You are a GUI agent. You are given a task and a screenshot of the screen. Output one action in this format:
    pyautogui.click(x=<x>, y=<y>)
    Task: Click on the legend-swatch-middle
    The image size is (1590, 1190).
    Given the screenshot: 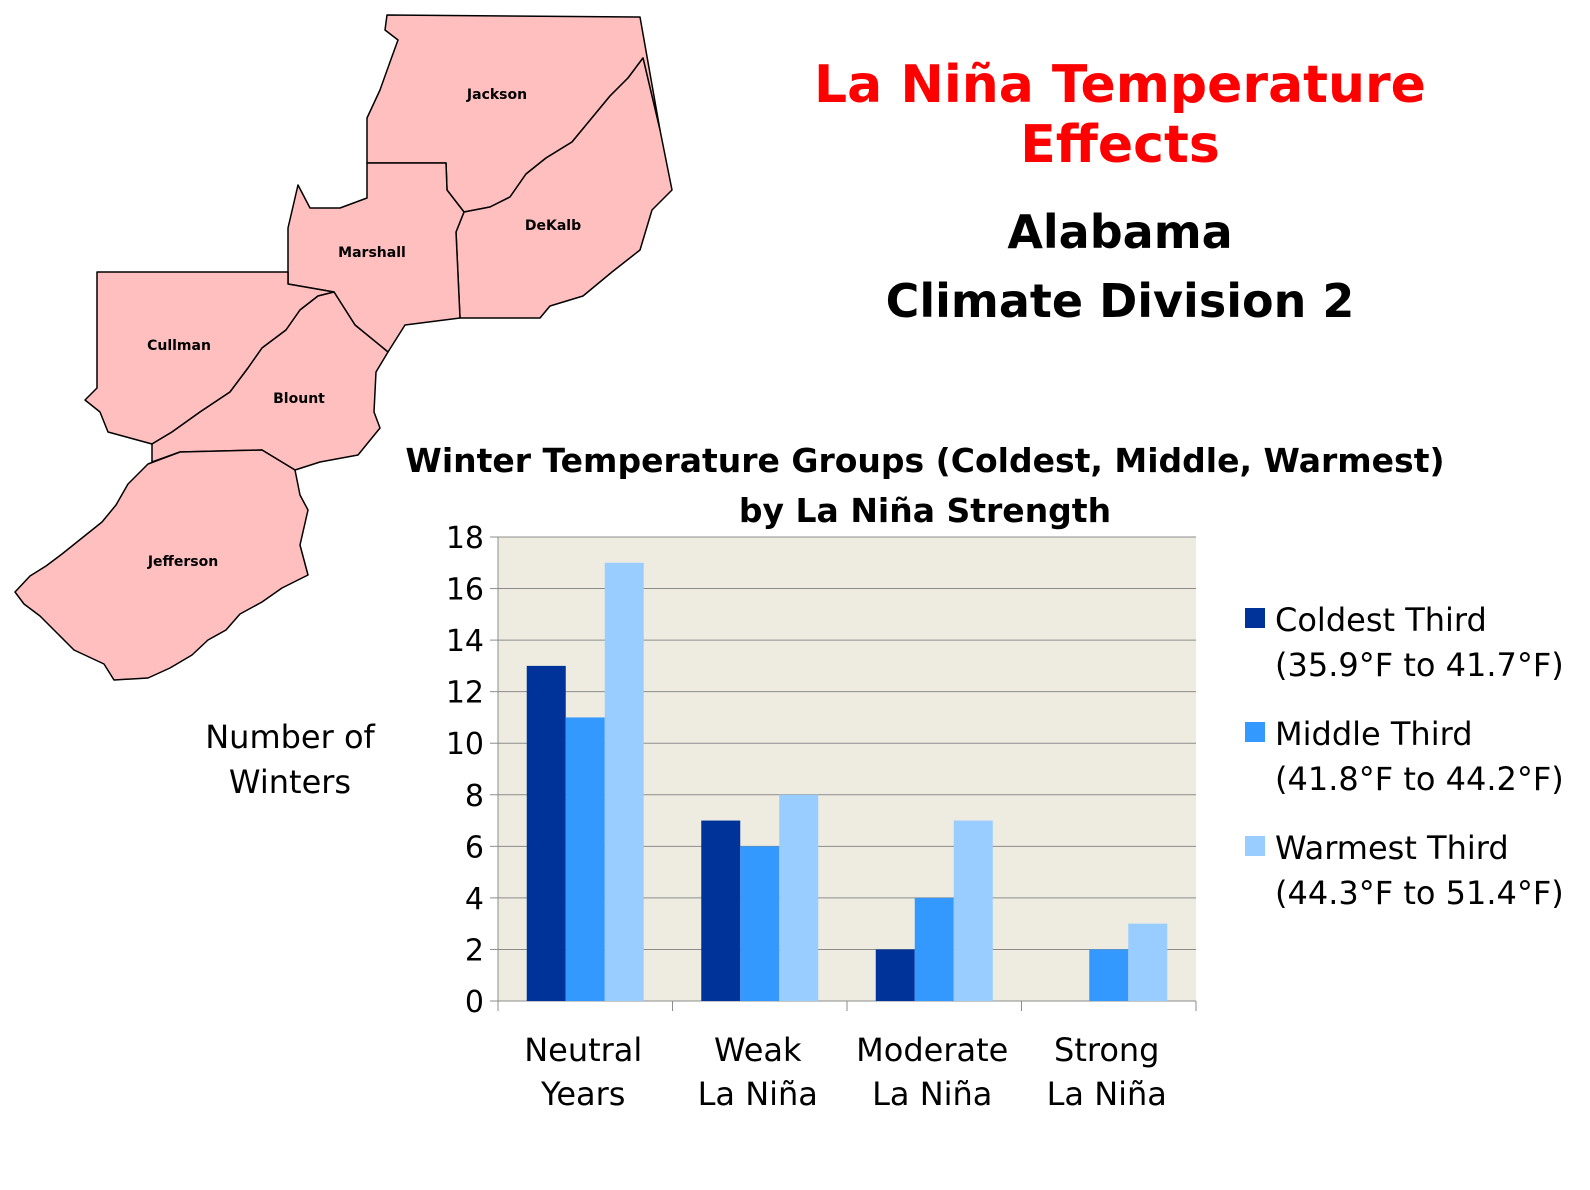 What is the action you would take?
    pyautogui.click(x=1255, y=732)
    